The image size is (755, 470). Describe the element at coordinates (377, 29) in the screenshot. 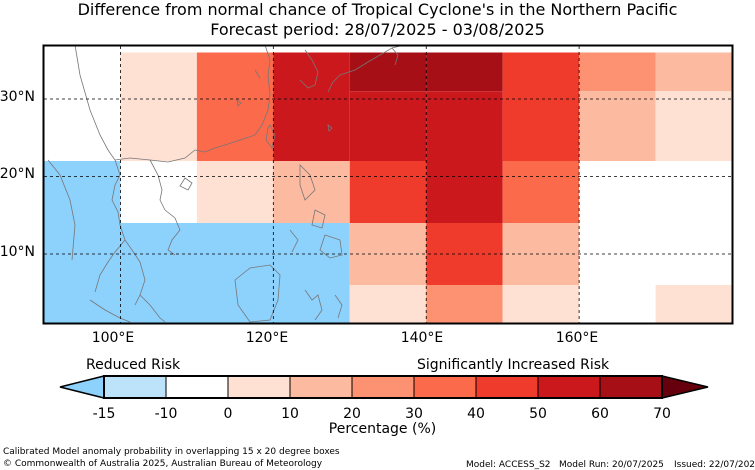

I see `forecast-period: Forecast period: 28/07/2025 - 03/08/2025` at that location.